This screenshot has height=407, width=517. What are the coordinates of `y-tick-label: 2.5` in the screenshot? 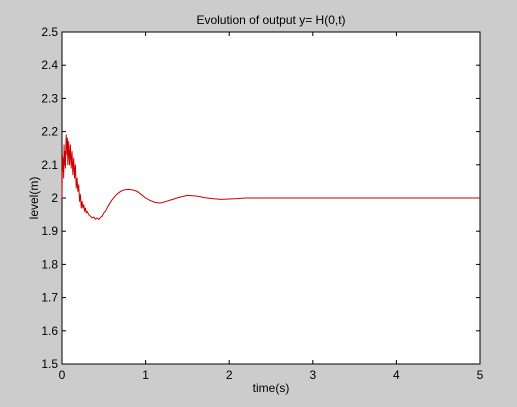 It's located at (49, 32).